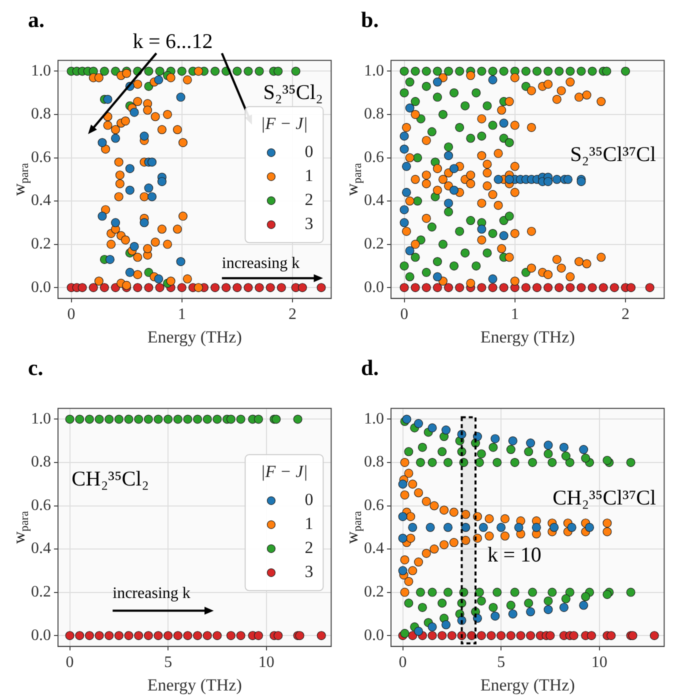 This screenshot has width=677, height=695. What do you see at coordinates (261, 263) in the screenshot?
I see `annotation: increasing k` at bounding box center [261, 263].